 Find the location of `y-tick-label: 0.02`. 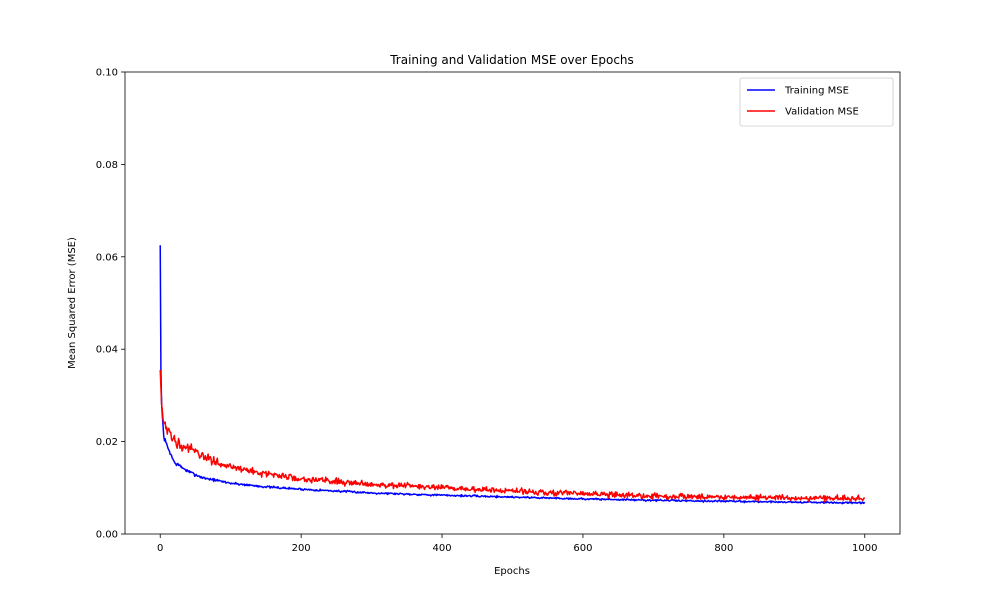

y-tick-label: 0.02 is located at coordinates (107, 442).